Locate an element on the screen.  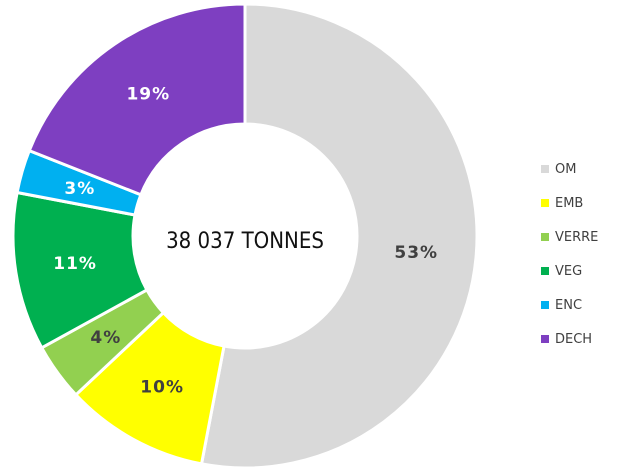
center-total-label: 38 037 TONNES is located at coordinates (245, 241).